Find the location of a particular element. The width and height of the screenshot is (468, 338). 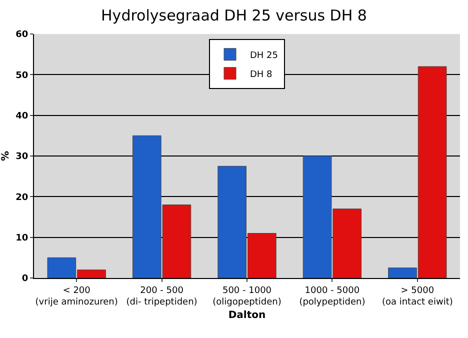

x-axis-title: Dalton is located at coordinates (247, 315).